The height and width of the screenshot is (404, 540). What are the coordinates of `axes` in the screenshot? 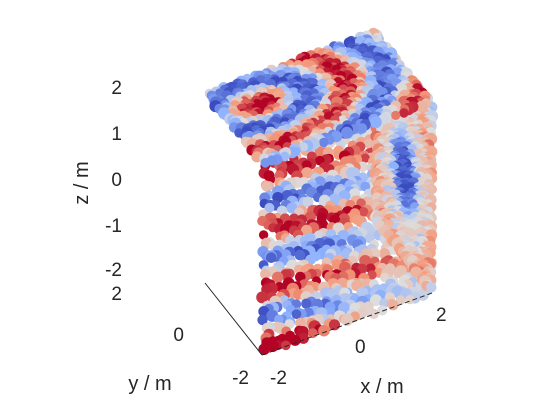 It's located at (318, 319).